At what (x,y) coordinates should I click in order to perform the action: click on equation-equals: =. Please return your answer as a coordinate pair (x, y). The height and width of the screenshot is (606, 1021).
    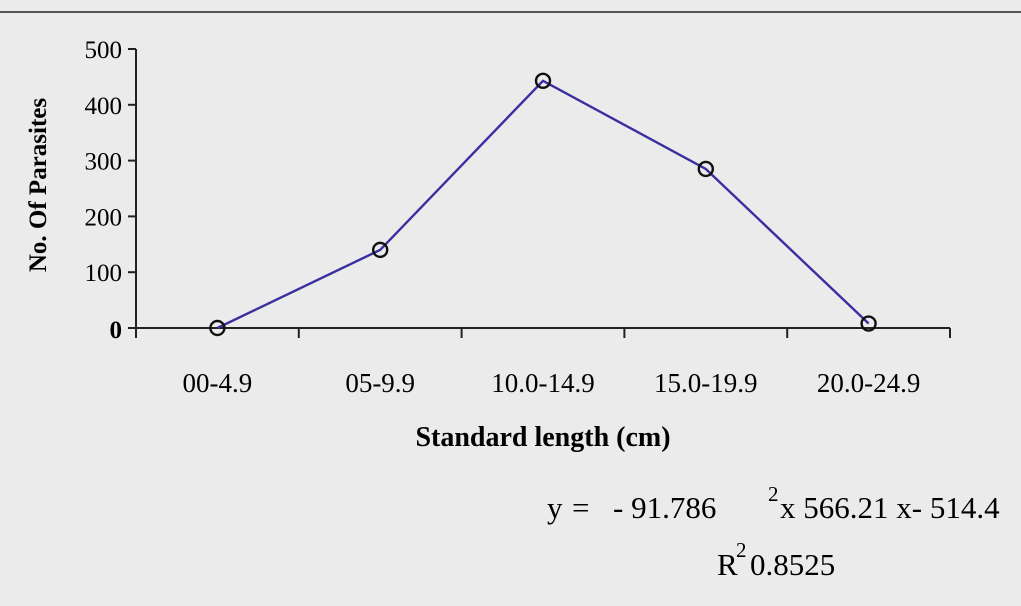
    Looking at the image, I should click on (580, 507).